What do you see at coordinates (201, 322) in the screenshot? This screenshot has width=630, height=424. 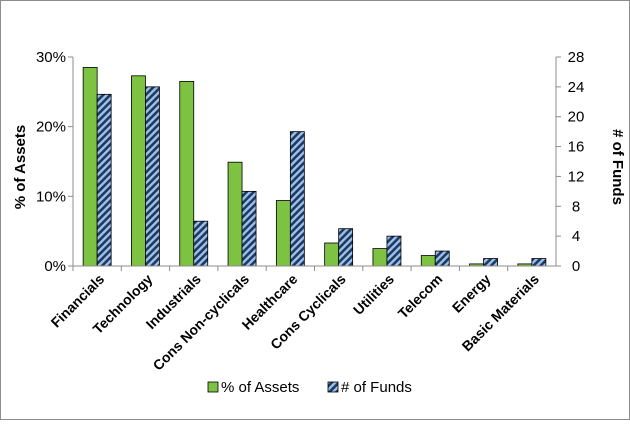 I see `category-label-3: Cons Non-cyclicals` at bounding box center [201, 322].